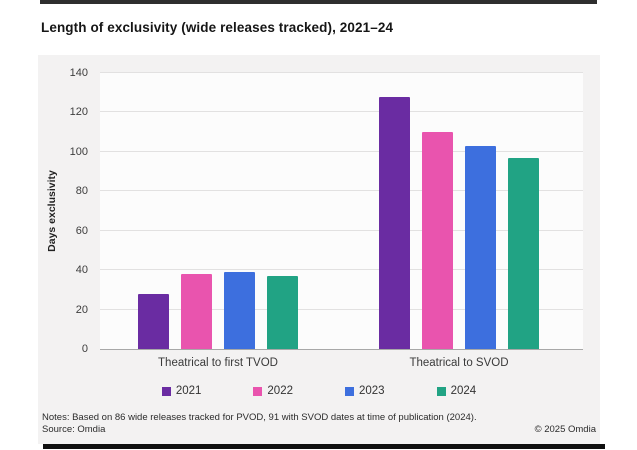 The height and width of the screenshot is (450, 637). Describe the element at coordinates (166, 391) in the screenshot. I see `legend-swatch-2021` at that location.